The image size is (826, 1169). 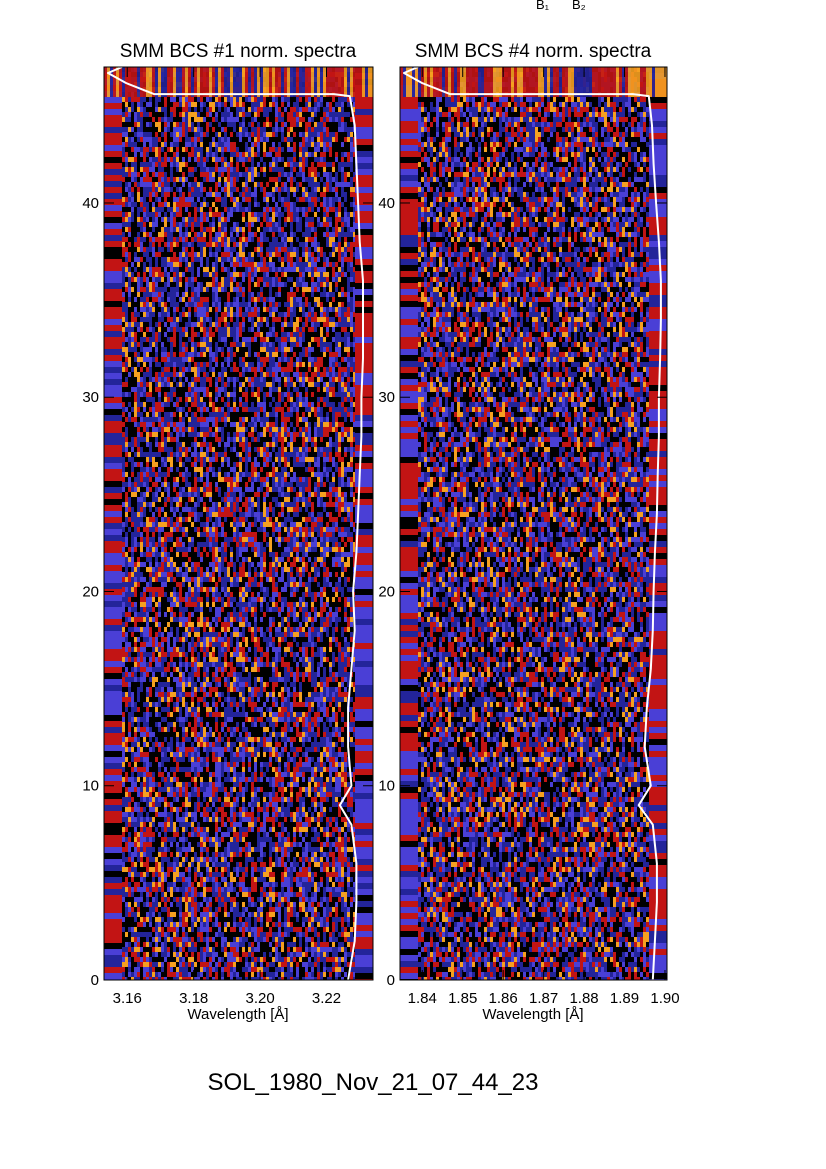 What do you see at coordinates (373, 1082) in the screenshot?
I see `figure-title: SOL_1980_Nov_21_07_44_23` at bounding box center [373, 1082].